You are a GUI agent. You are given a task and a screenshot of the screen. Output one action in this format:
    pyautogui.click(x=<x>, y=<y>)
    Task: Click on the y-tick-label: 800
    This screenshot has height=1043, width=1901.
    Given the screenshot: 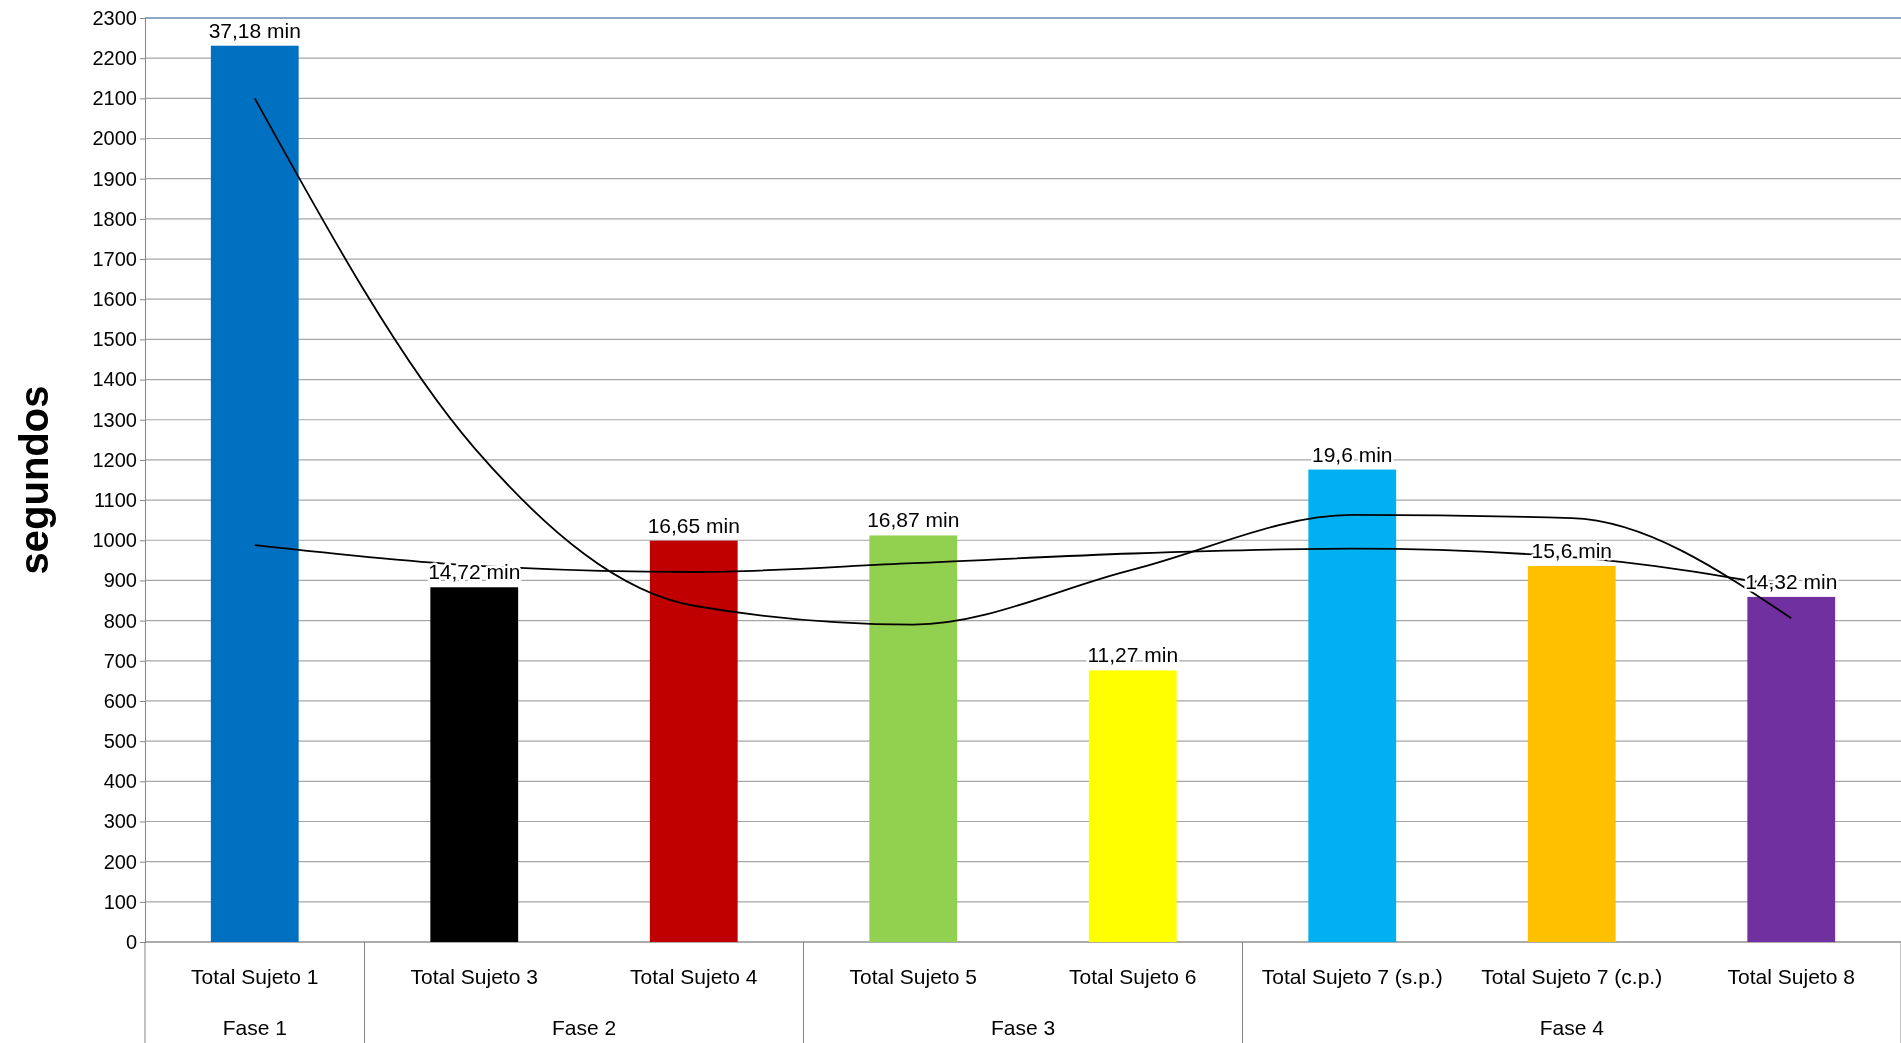 What is the action you would take?
    pyautogui.click(x=120, y=620)
    